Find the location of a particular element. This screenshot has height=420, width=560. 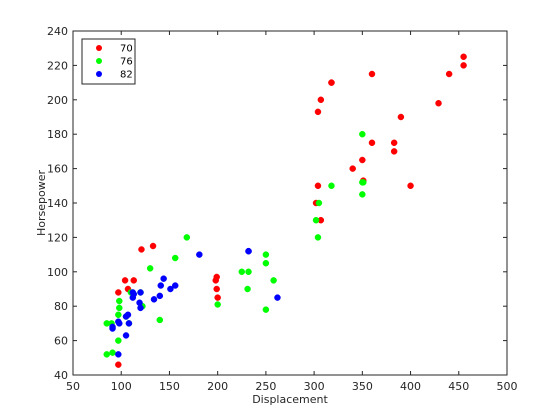

x-tick-label: 150 is located at coordinates (169, 386).